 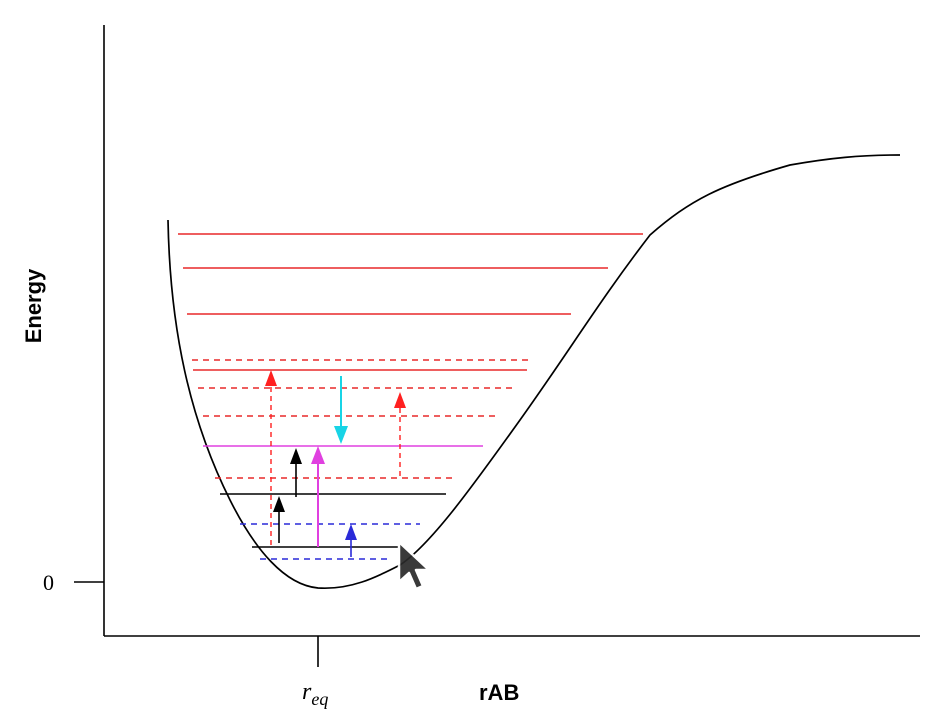 What do you see at coordinates (362, 419) in the screenshot?
I see `red-dashed-levels` at bounding box center [362, 419].